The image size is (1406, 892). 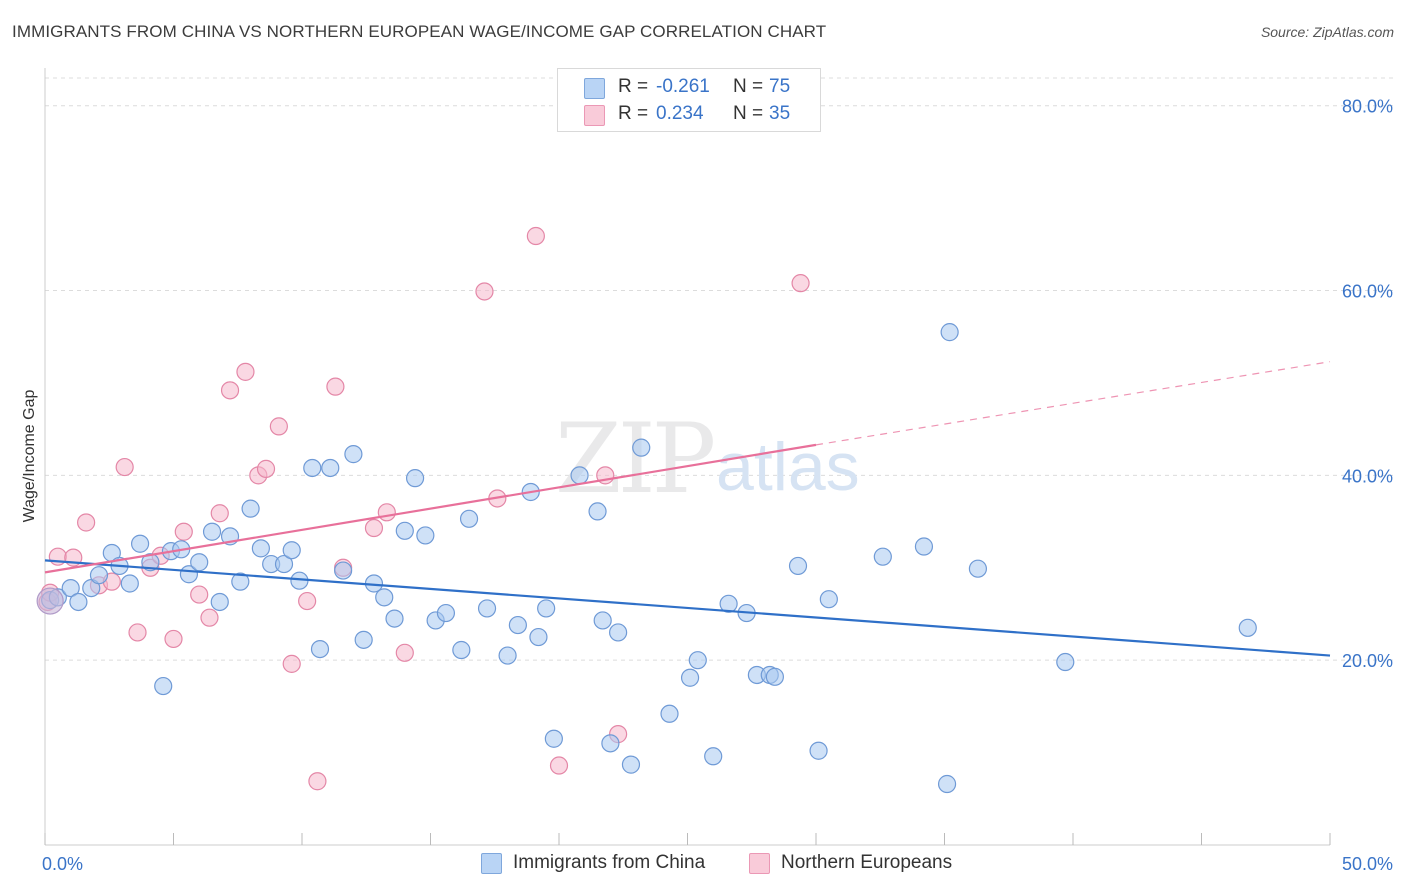 What do you see at coordinates (1367, 107) in the screenshot?
I see `y-tick-label: 80.0%` at bounding box center [1367, 107].